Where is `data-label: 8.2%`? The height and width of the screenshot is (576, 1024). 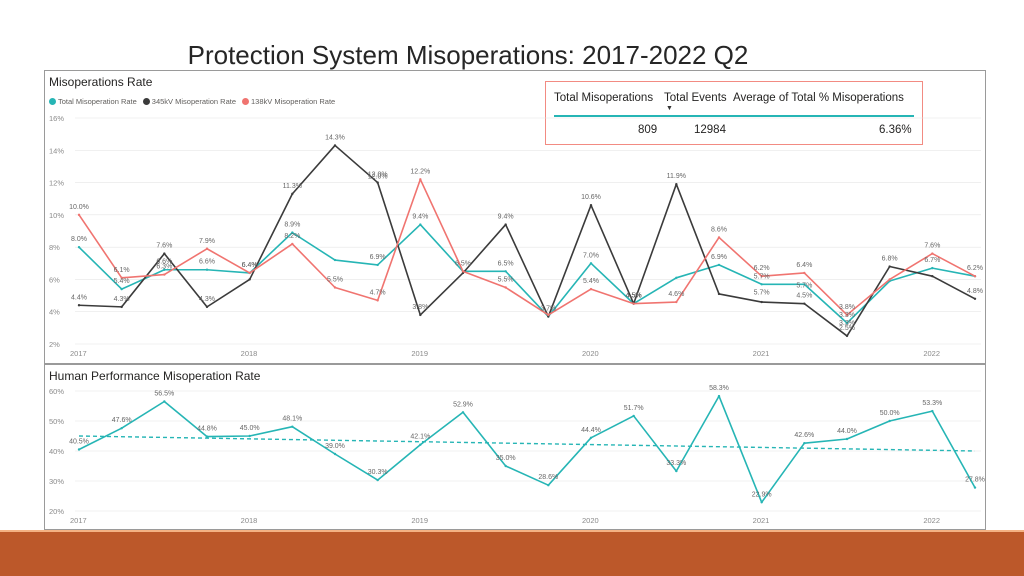 data-label: 8.2% is located at coordinates (292, 236).